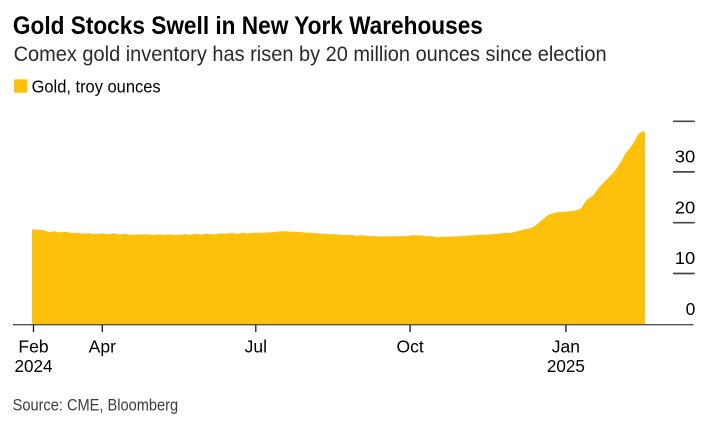 This screenshot has height=425, width=726. What do you see at coordinates (248, 26) in the screenshot?
I see `svg-text:Gold Stocks Swell in New York: Gold Stocks Swell in New York Warehouses` at bounding box center [248, 26].